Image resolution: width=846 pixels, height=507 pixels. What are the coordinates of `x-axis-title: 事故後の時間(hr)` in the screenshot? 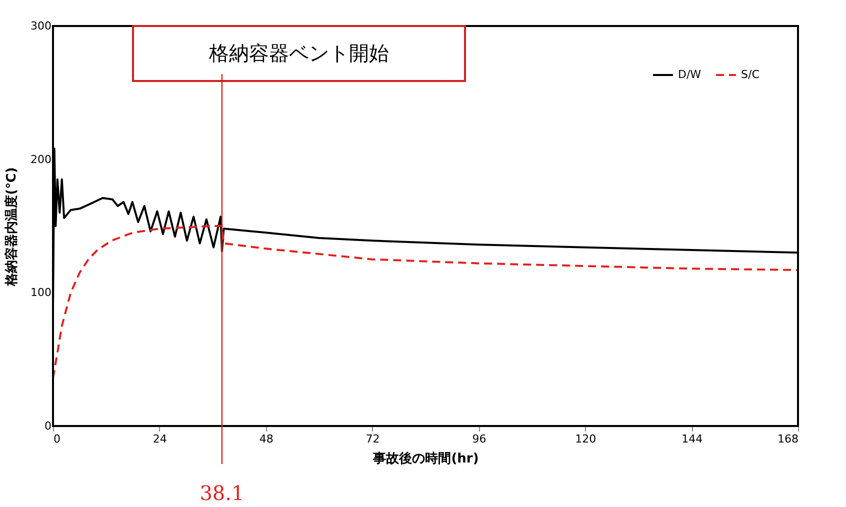 It's located at (425, 458).